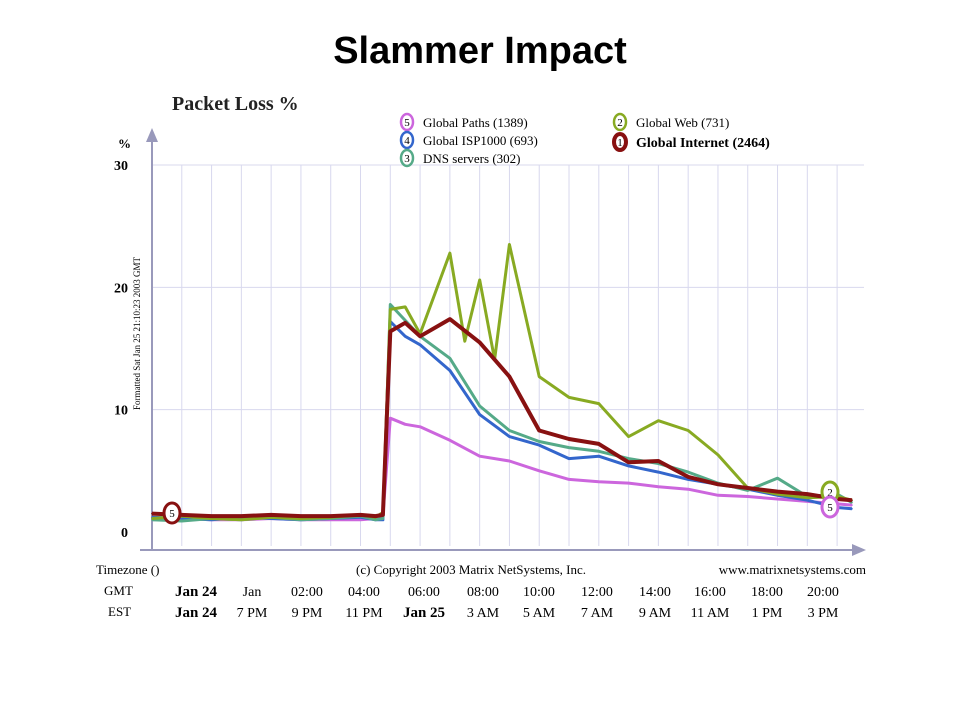  I want to click on legend-marker-number: 1, so click(620, 143).